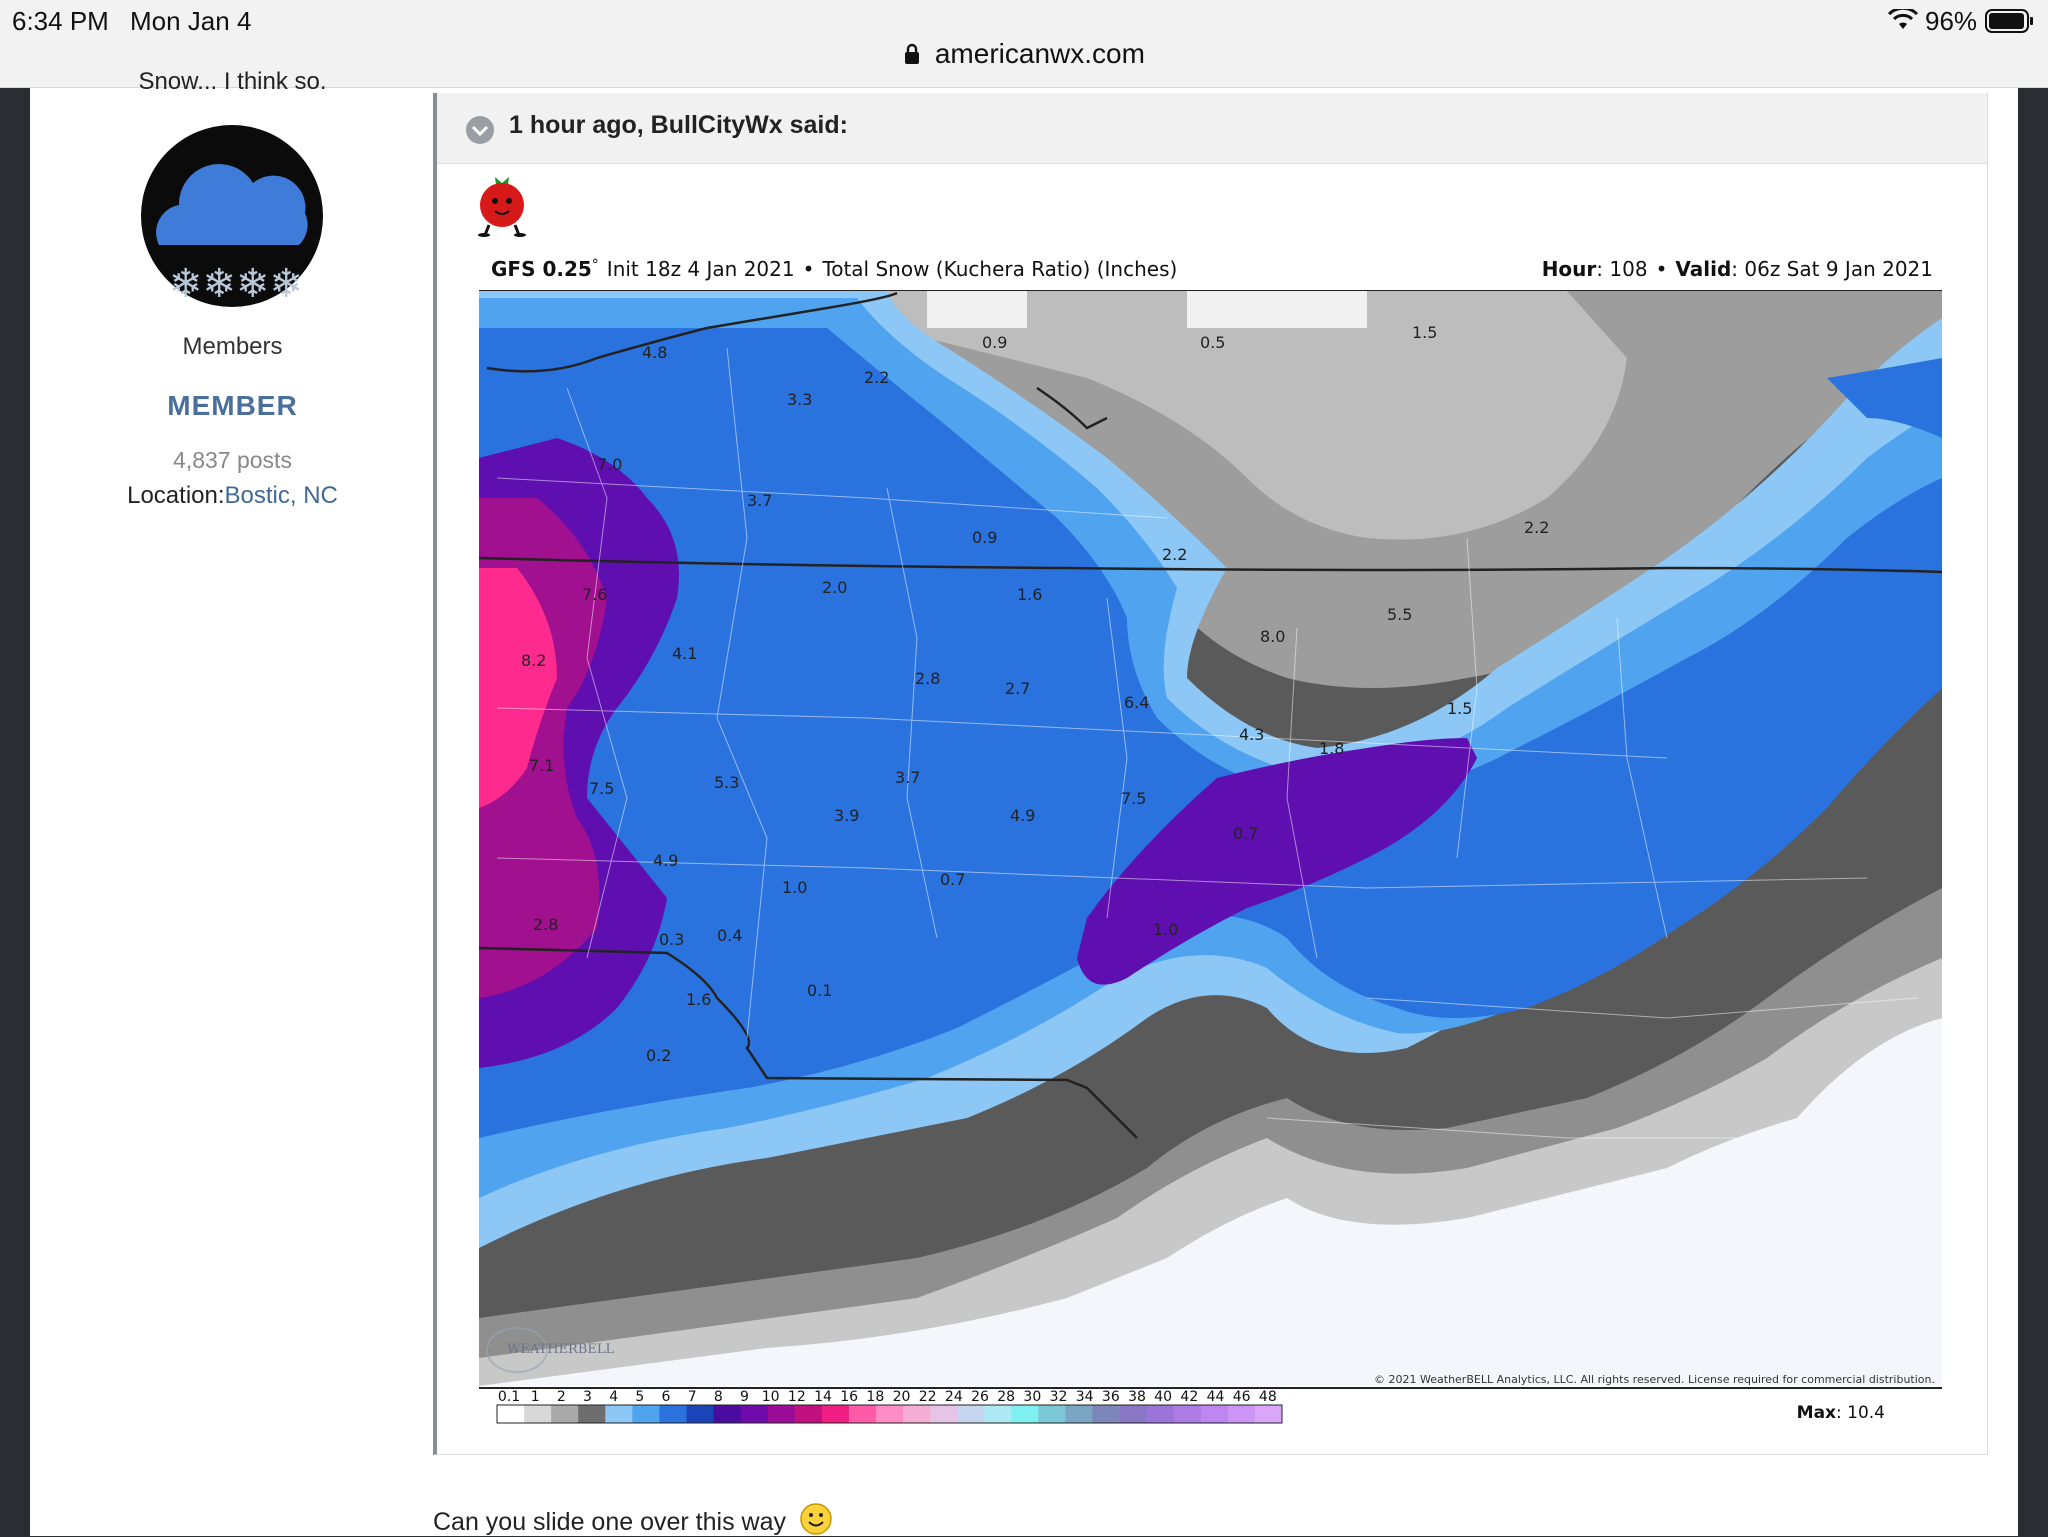 This screenshot has height=1537, width=2048. Describe the element at coordinates (560, 1349) in the screenshot. I see `weatherbell-logo: WEATHERBELL` at that location.